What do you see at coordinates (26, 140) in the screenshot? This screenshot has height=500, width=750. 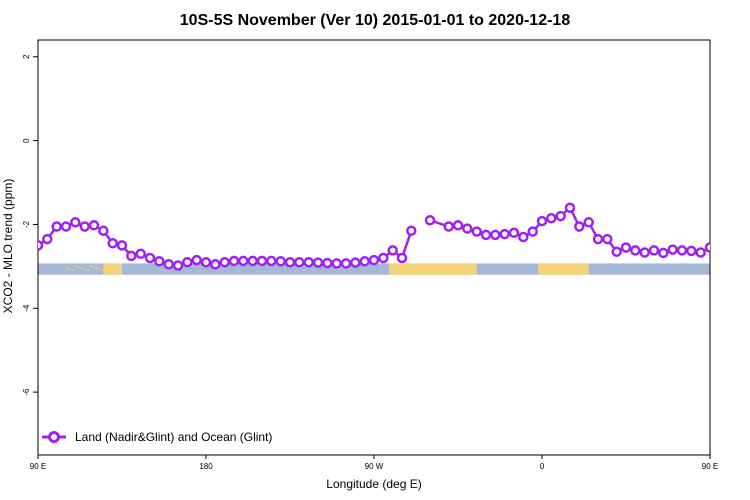 I see `y-tick-label: 0` at bounding box center [26, 140].